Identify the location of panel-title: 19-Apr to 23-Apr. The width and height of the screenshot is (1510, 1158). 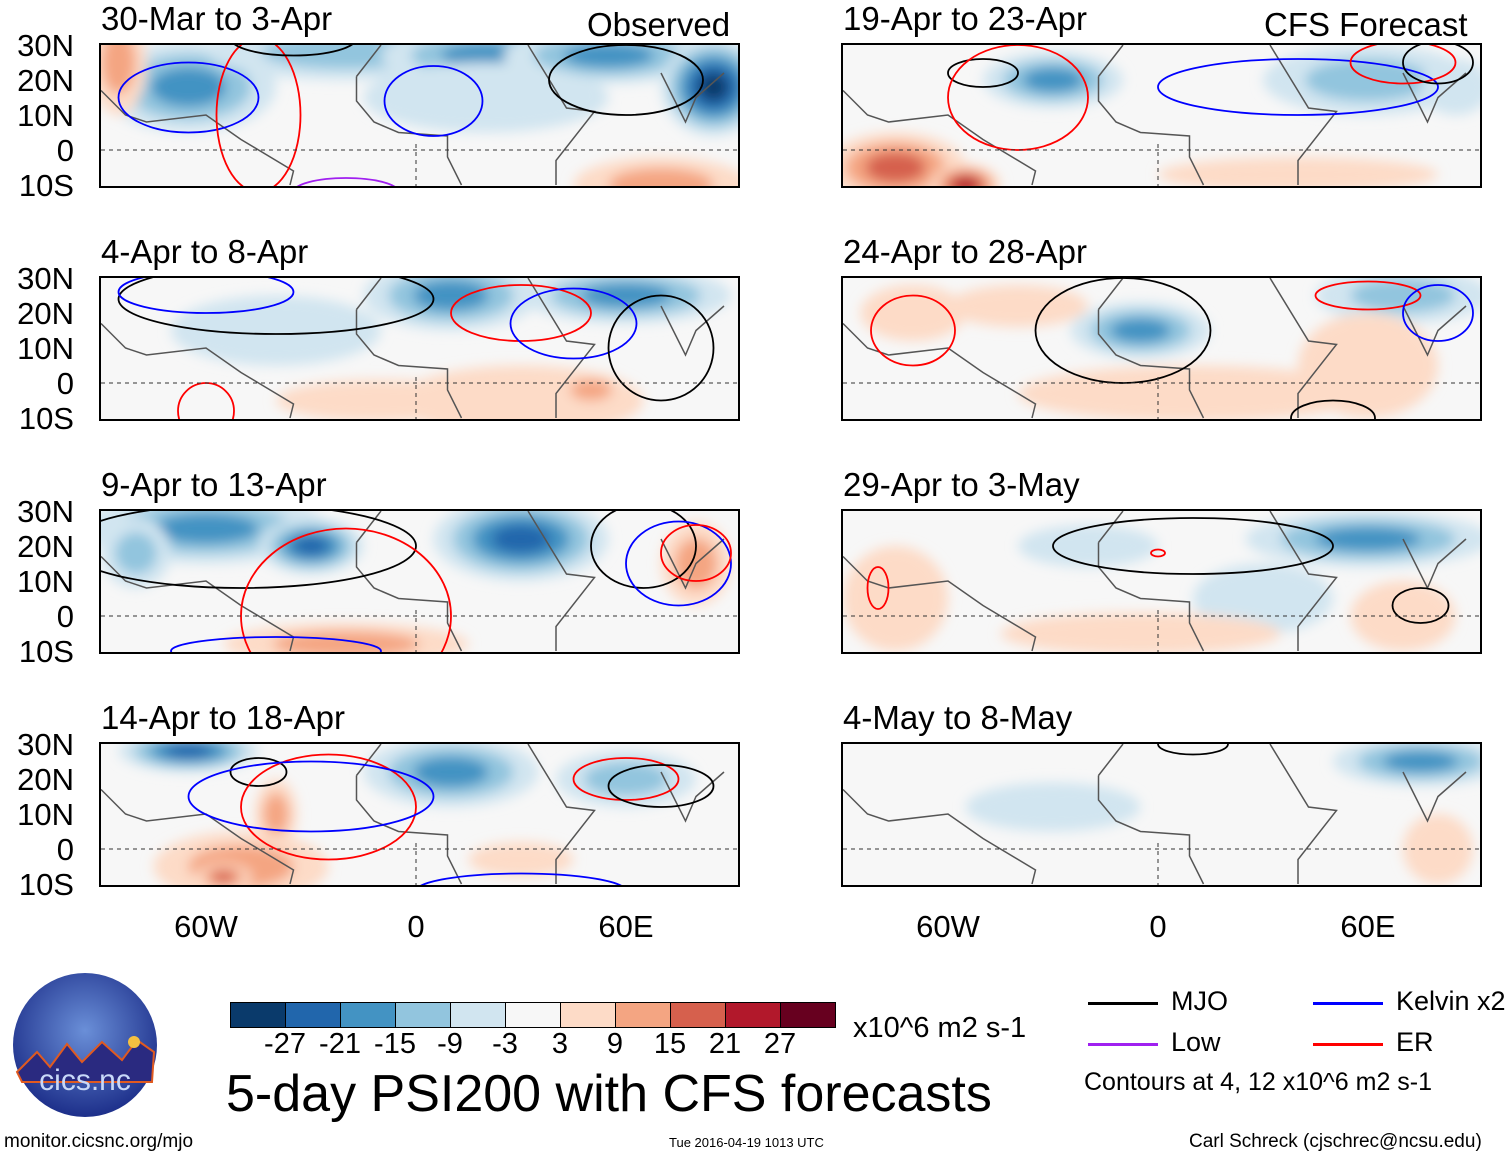
(965, 18).